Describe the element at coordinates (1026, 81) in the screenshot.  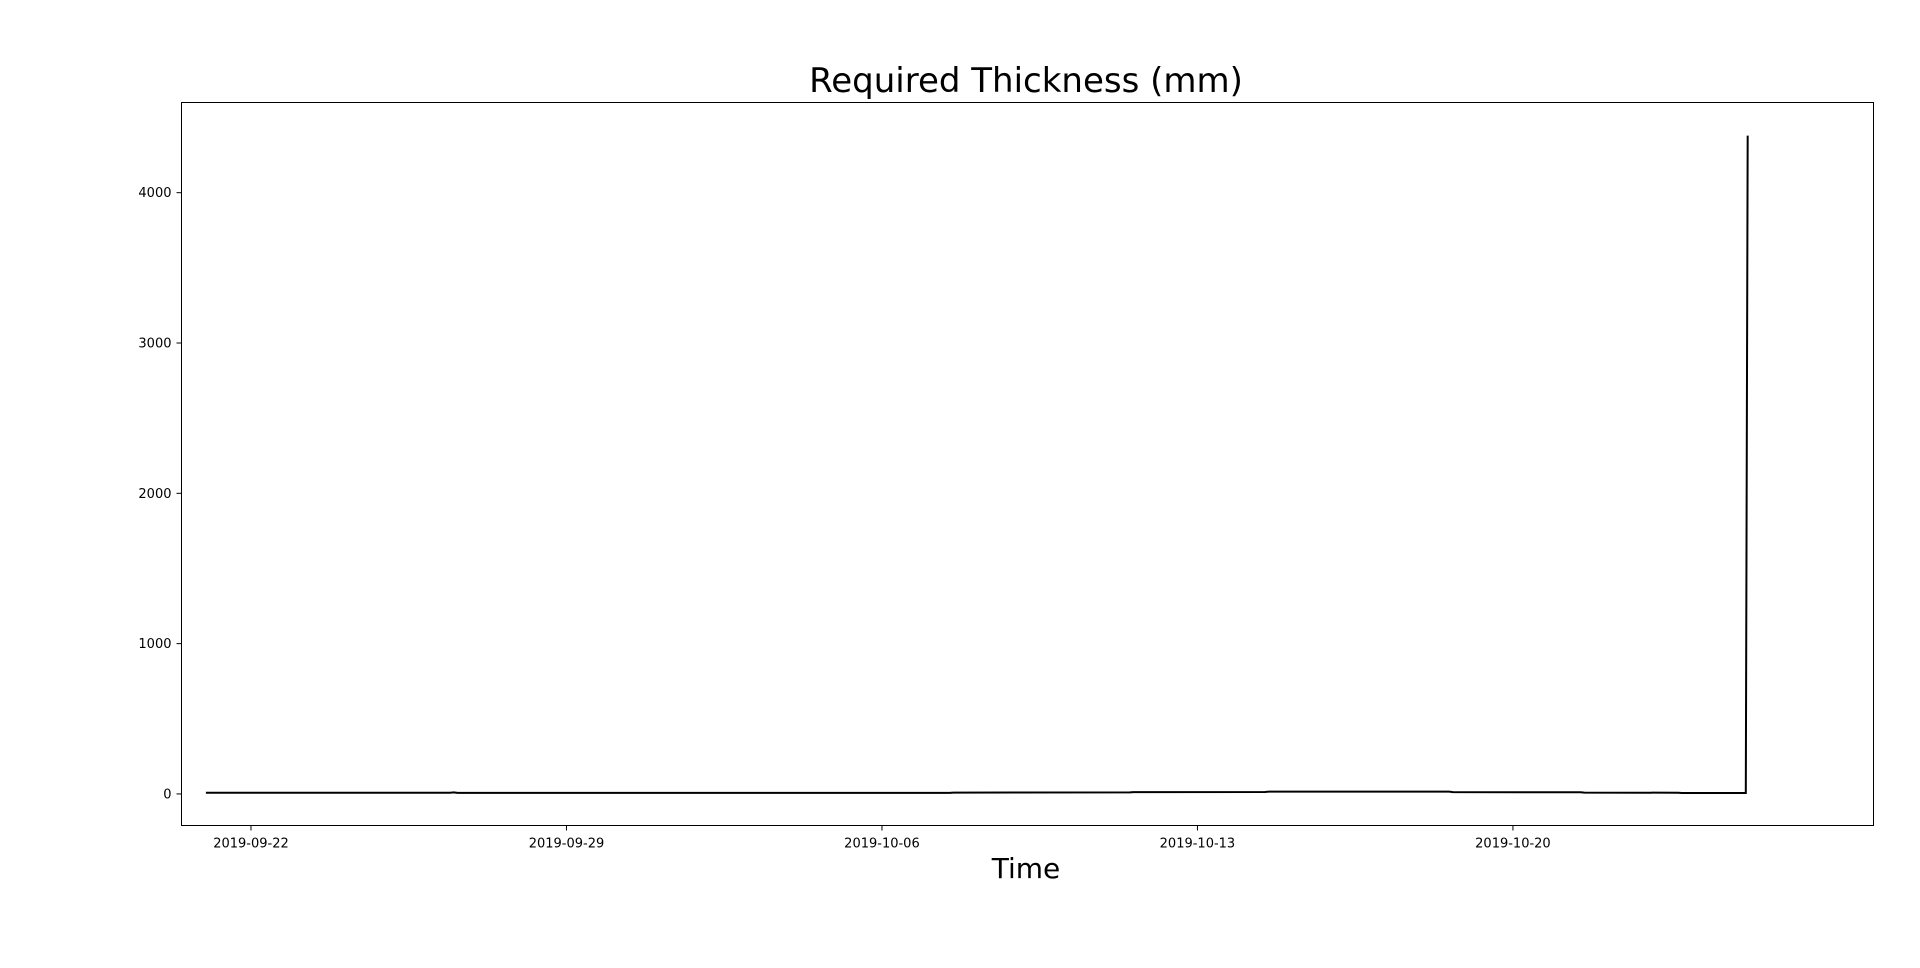
I see `chart-title: Required Thickness (mm)` at that location.